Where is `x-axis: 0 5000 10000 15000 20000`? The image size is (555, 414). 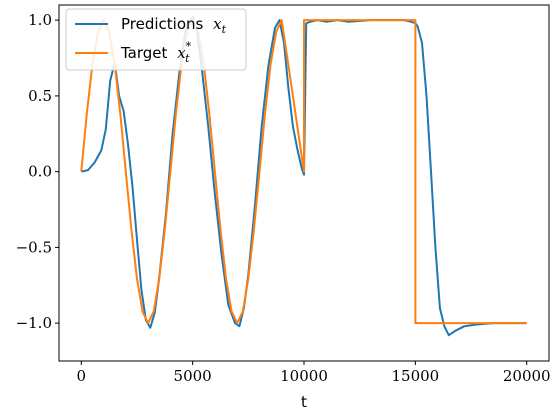
x-axis: 0 5000 10000 15000 20000 is located at coordinates (313, 373).